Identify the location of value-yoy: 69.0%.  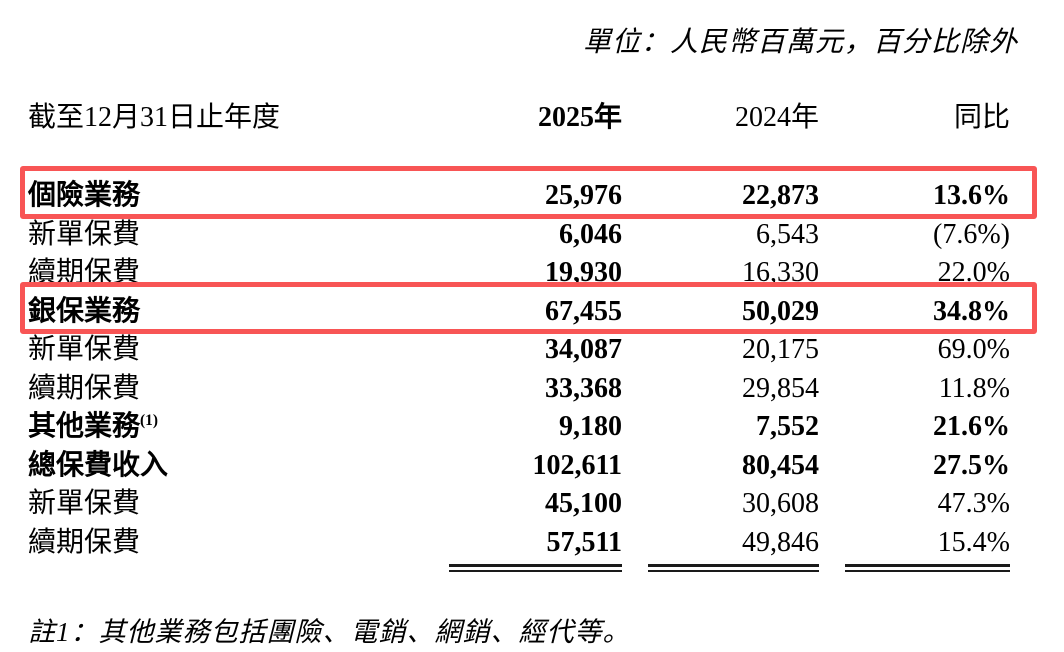
(973, 350).